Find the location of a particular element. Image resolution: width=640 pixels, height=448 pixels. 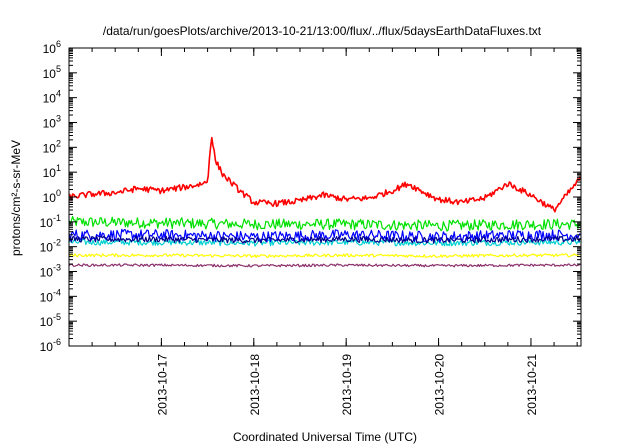

y-tick-label: 10² is located at coordinates (52, 146).